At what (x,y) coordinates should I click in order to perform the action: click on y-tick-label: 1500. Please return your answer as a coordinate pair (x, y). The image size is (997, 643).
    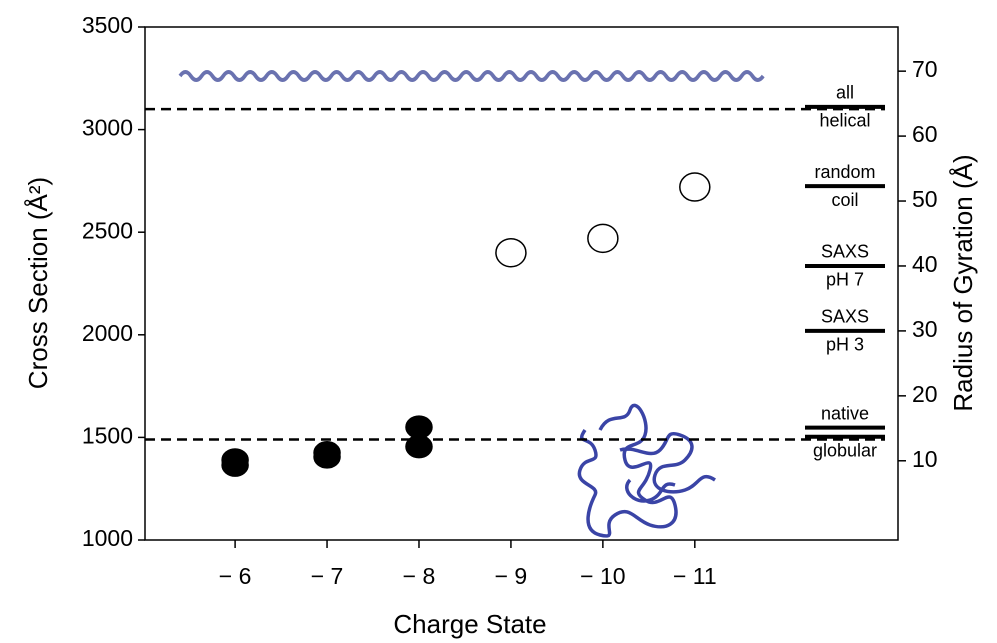
    Looking at the image, I should click on (107, 435).